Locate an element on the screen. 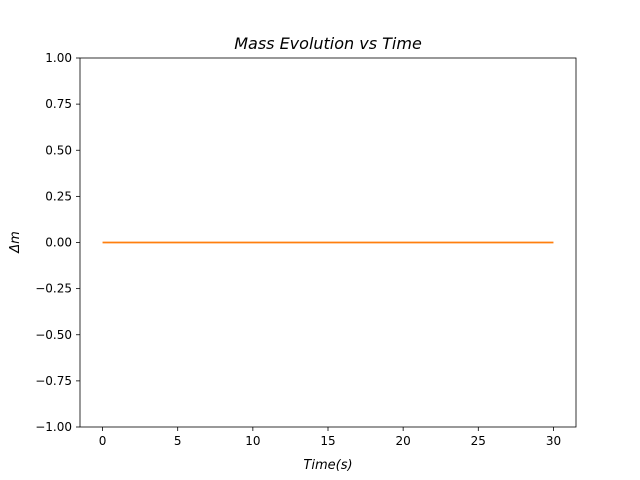 The image size is (640, 480). y-axis-label: Δm is located at coordinates (15, 242).